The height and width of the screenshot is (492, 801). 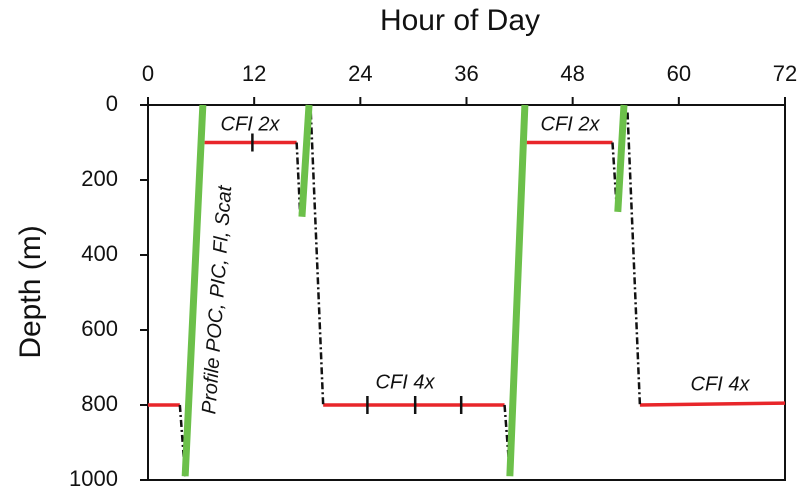 What do you see at coordinates (99, 178) in the screenshot?
I see `y-tick-label: 200` at bounding box center [99, 178].